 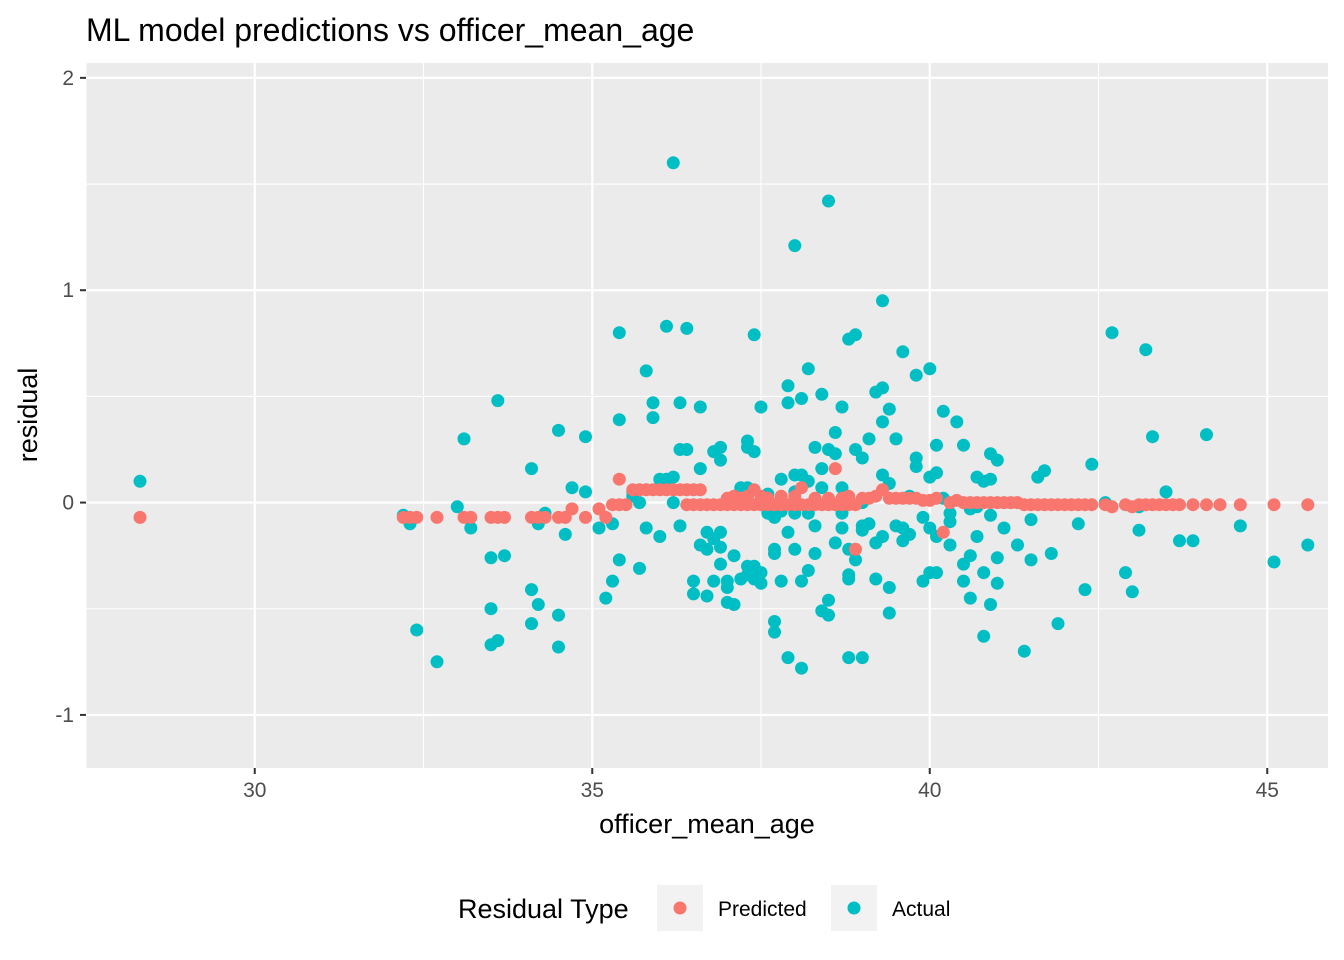 What do you see at coordinates (254, 790) in the screenshot?
I see `x-tick-label: 30` at bounding box center [254, 790].